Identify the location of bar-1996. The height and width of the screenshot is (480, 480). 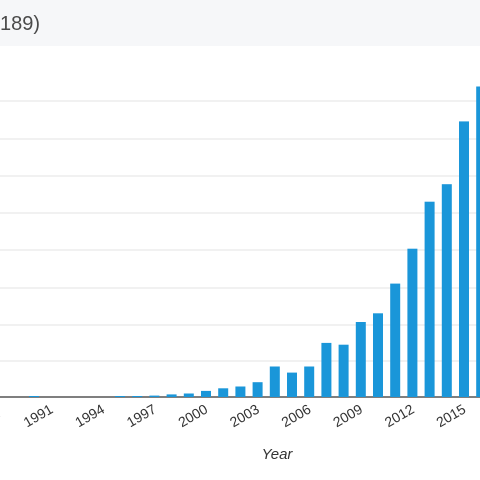
(120, 396).